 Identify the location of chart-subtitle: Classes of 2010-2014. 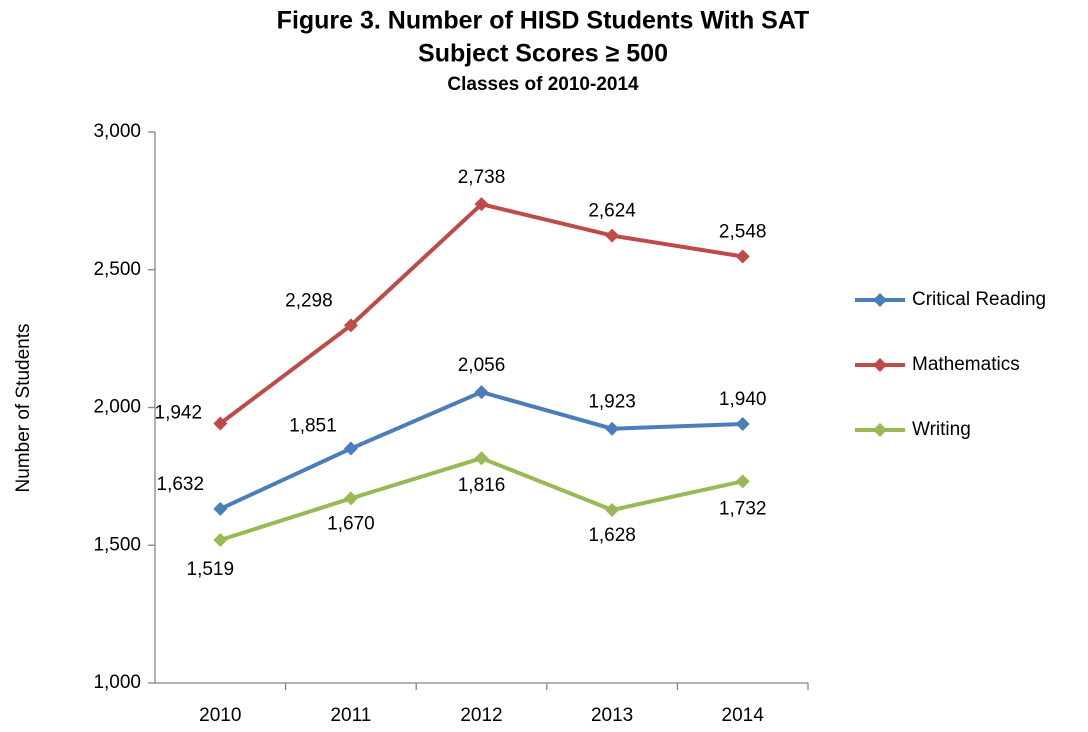
(543, 84).